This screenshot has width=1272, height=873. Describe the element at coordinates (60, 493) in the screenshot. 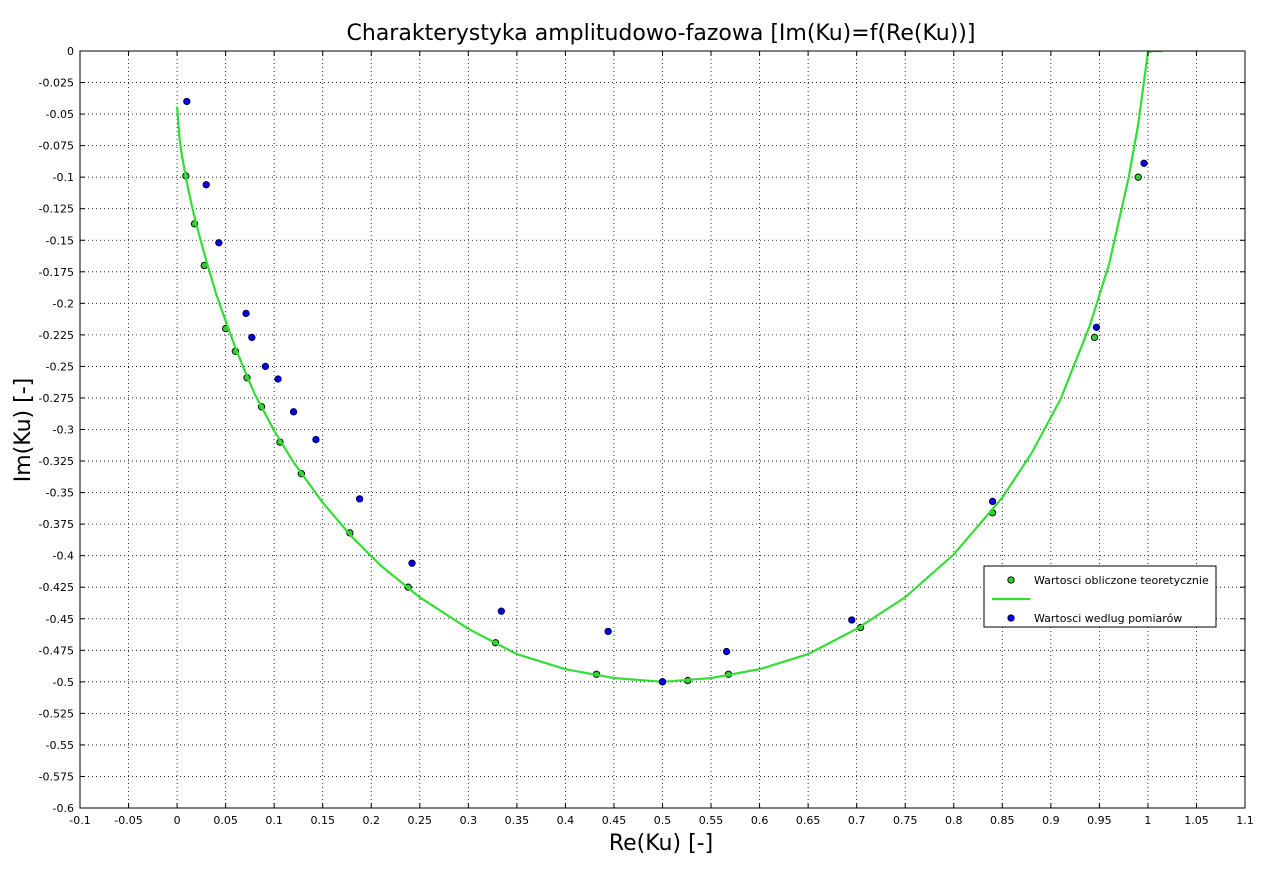

I see `y-tick-label: -0.35` at that location.